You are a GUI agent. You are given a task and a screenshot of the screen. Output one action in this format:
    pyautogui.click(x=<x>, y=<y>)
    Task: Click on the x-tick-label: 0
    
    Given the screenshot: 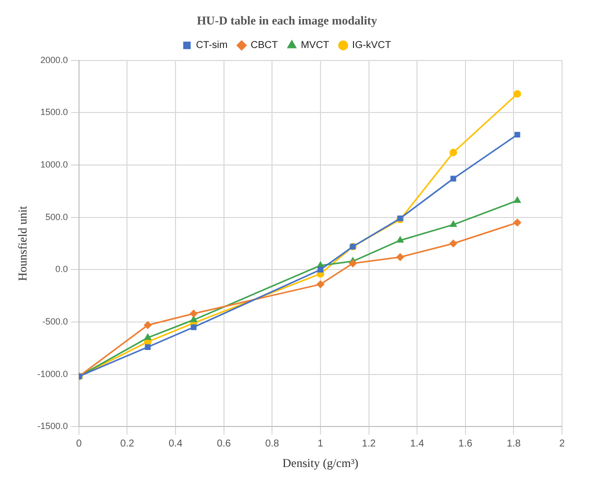 What is the action you would take?
    pyautogui.click(x=79, y=444)
    